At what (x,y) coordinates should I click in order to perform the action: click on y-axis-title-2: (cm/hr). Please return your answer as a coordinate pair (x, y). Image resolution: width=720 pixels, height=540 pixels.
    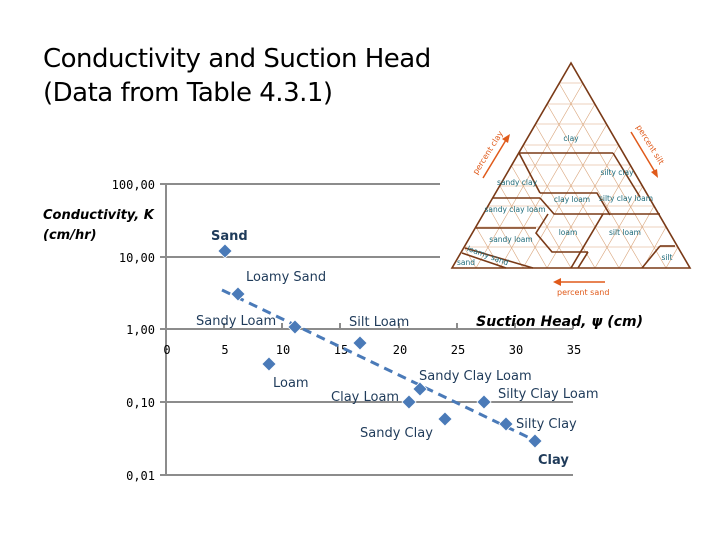
    Looking at the image, I should click on (70, 235).